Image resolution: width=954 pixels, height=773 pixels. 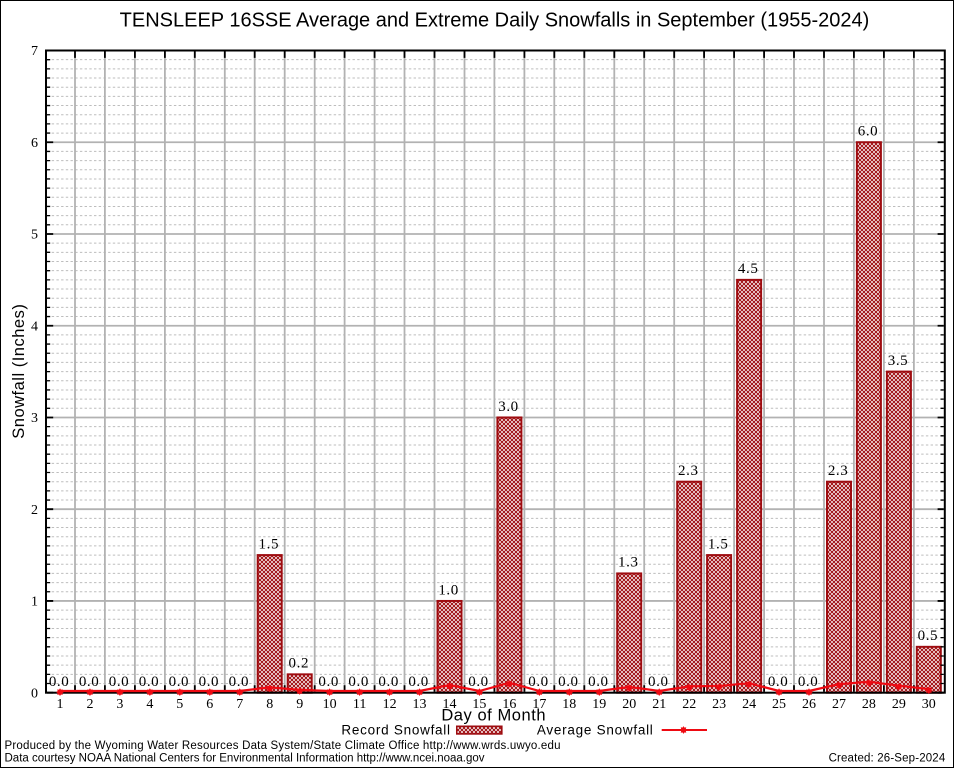 What do you see at coordinates (749, 704) in the screenshot?
I see `svg-text: 24` at bounding box center [749, 704].